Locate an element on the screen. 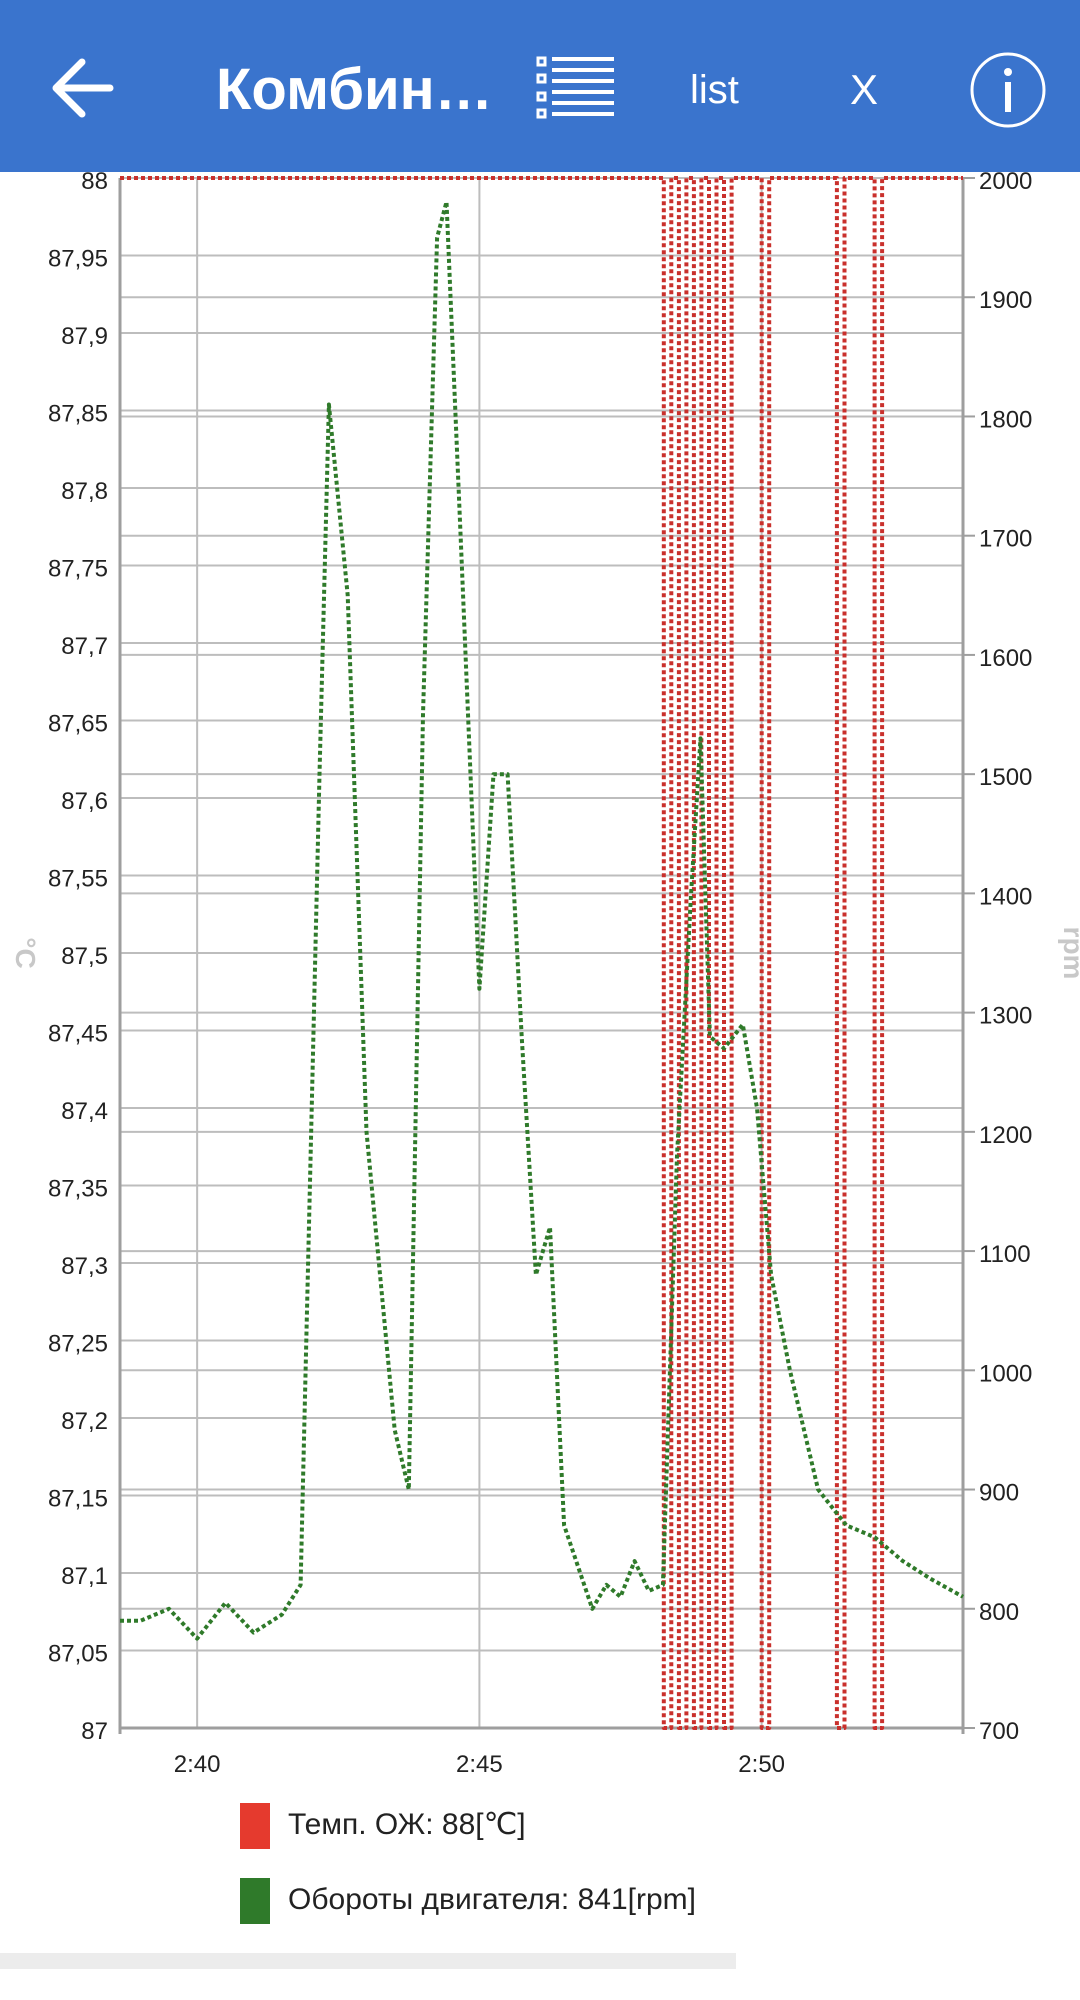  y-left-tick-label: 87,25 is located at coordinates (78, 1344).